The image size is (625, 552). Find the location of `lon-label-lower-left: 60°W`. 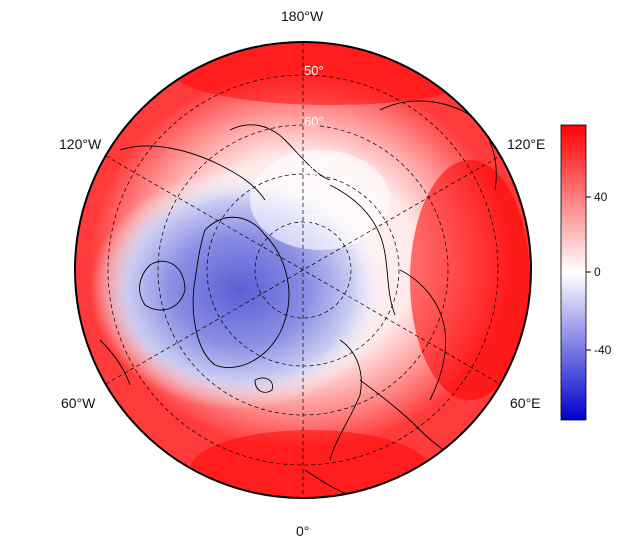

lon-label-lower-left: 60°W is located at coordinates (78, 403).